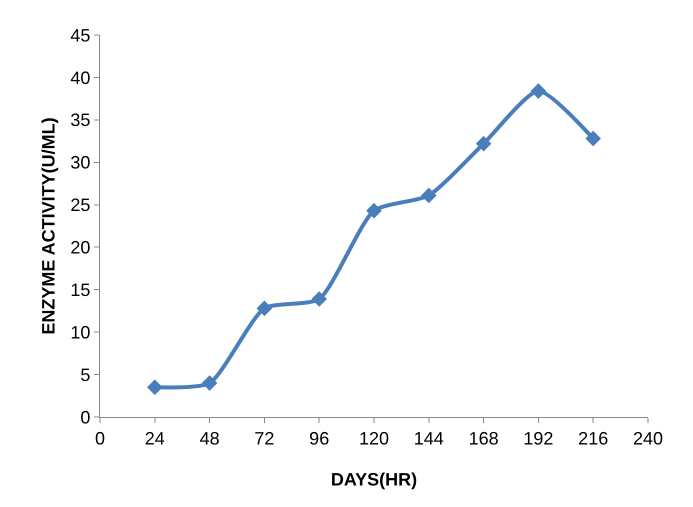 Image resolution: width=693 pixels, height=507 pixels. Describe the element at coordinates (80, 290) in the screenshot. I see `y-tick-label: 15` at that location.